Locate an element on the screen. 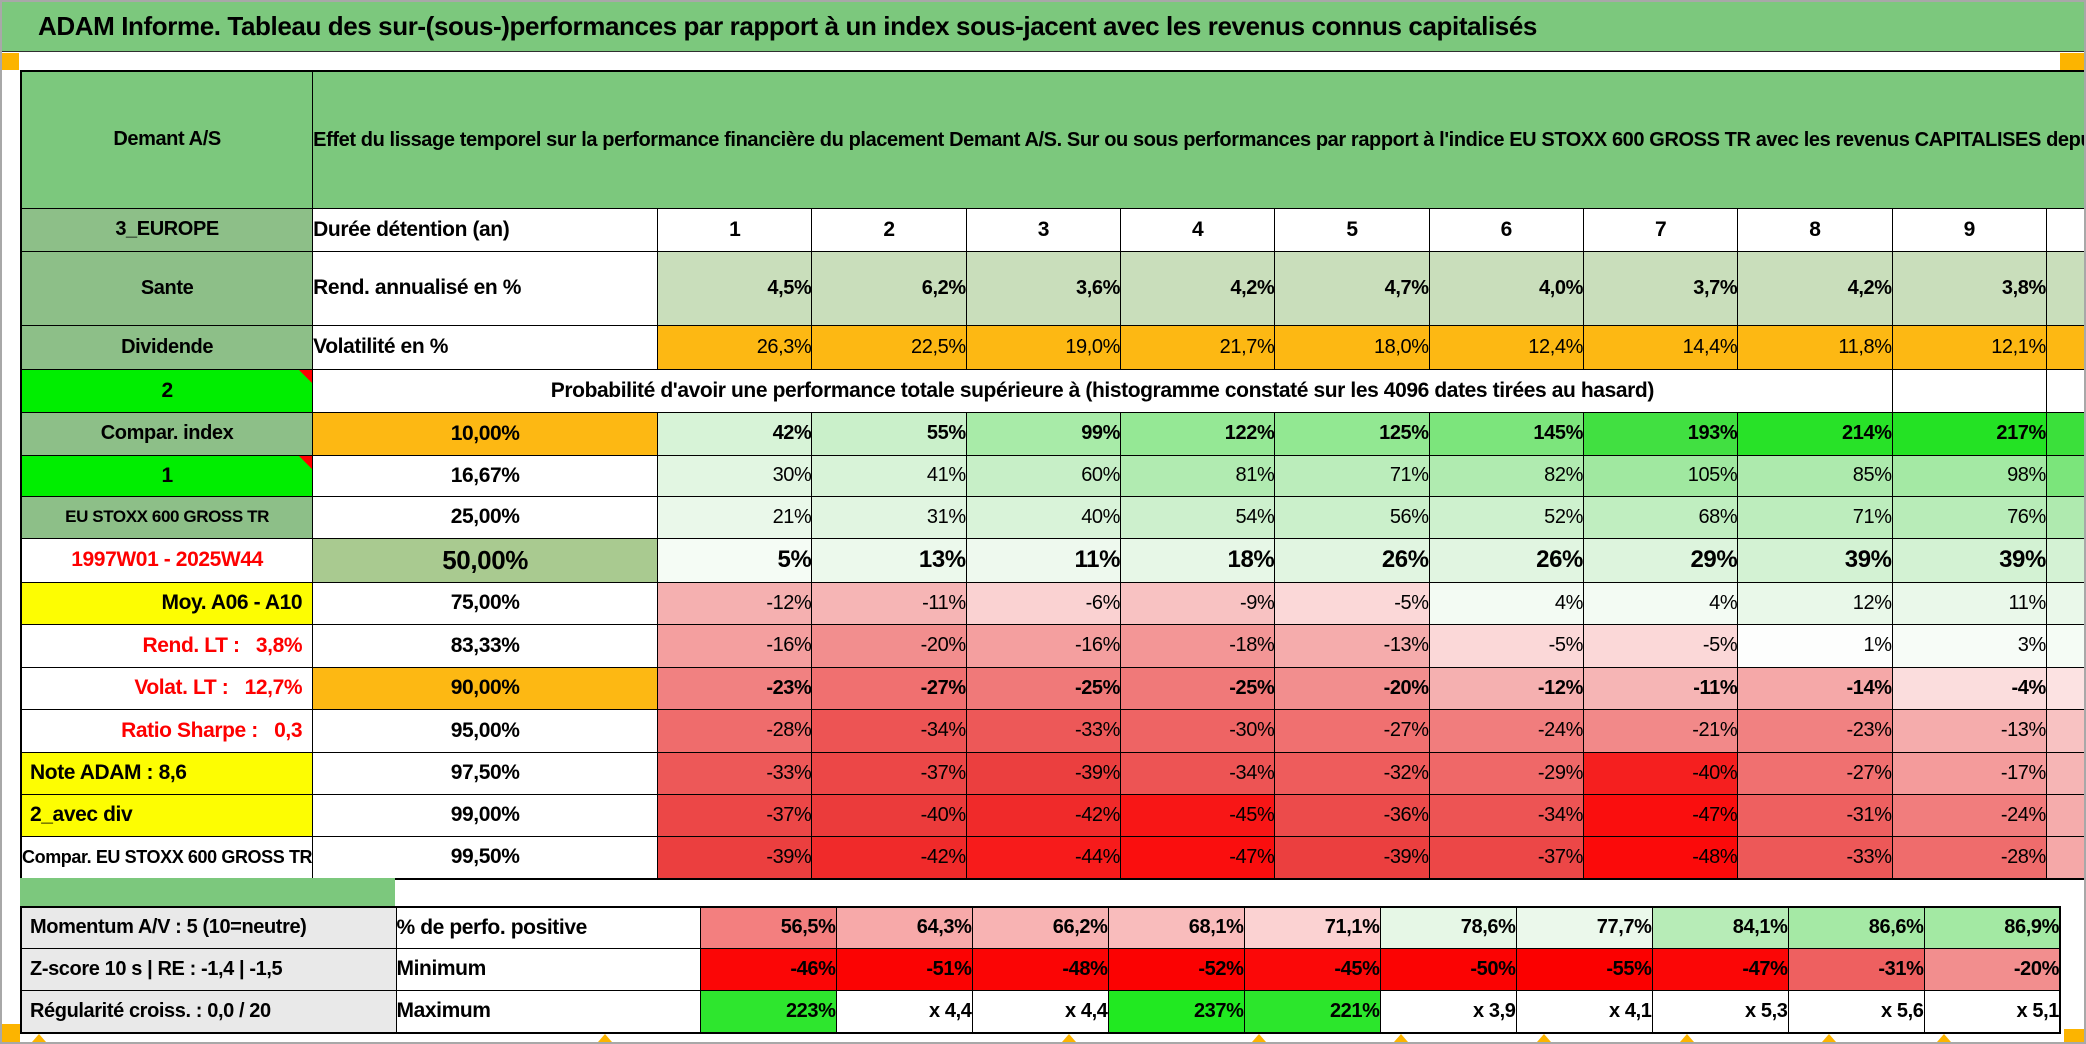 Image resolution: width=2086 pixels, height=1044 pixels. value-cell: -20% is located at coordinates (1352, 688).